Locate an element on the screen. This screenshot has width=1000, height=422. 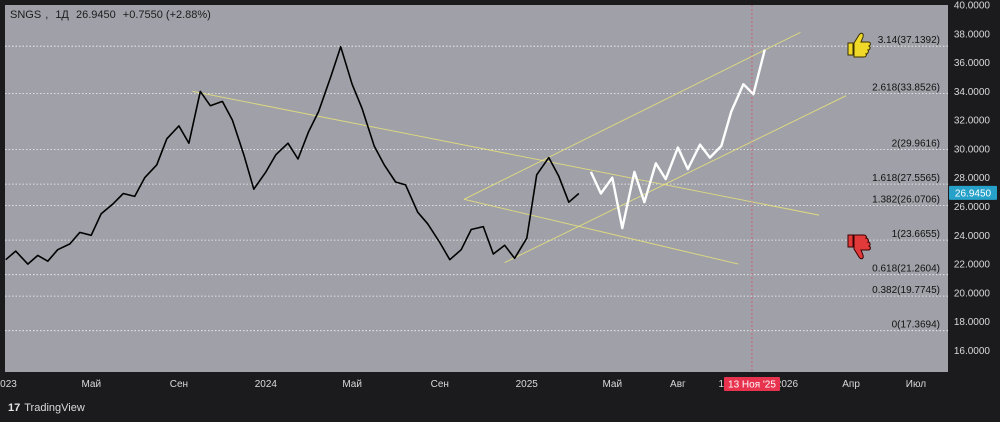
y-tick-label: 38.0000 is located at coordinates (972, 34).